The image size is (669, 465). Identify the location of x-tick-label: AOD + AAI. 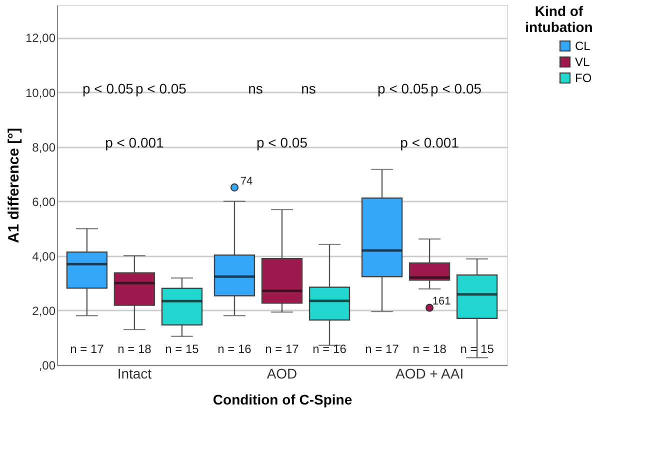
(429, 374).